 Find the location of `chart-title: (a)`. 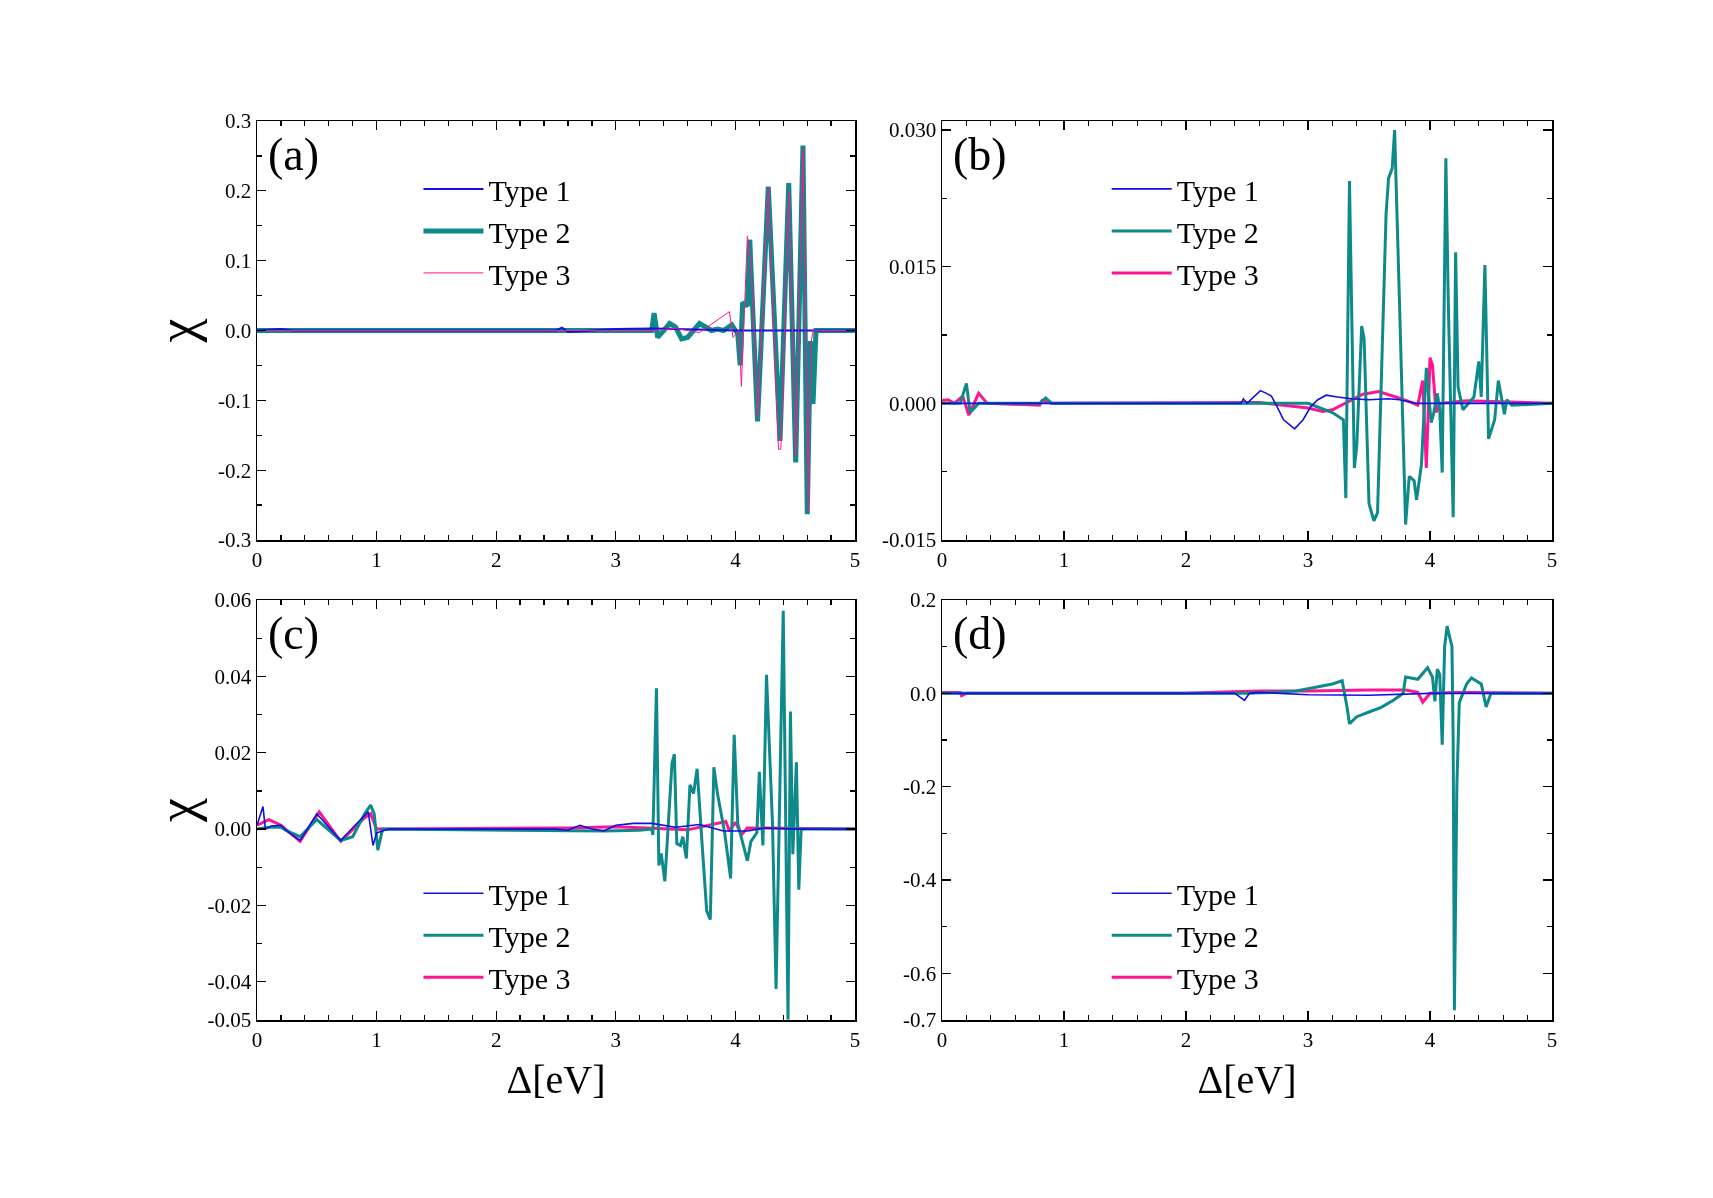

chart-title: (a) is located at coordinates (294, 154).